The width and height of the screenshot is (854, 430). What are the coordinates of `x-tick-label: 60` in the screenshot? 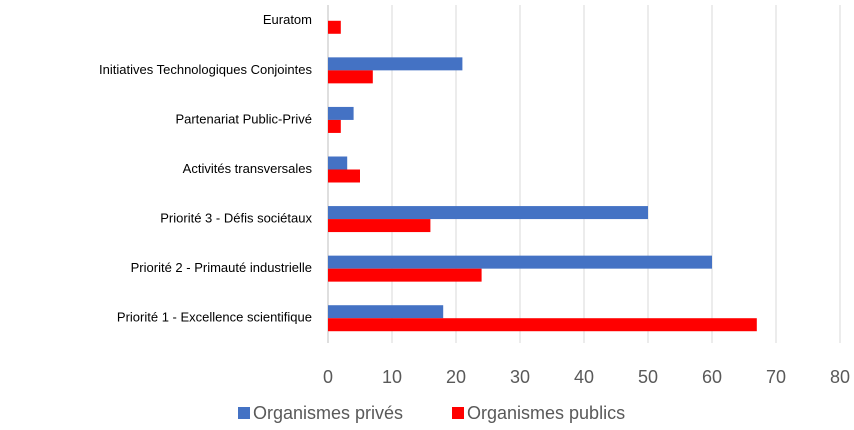 It's located at (712, 377).